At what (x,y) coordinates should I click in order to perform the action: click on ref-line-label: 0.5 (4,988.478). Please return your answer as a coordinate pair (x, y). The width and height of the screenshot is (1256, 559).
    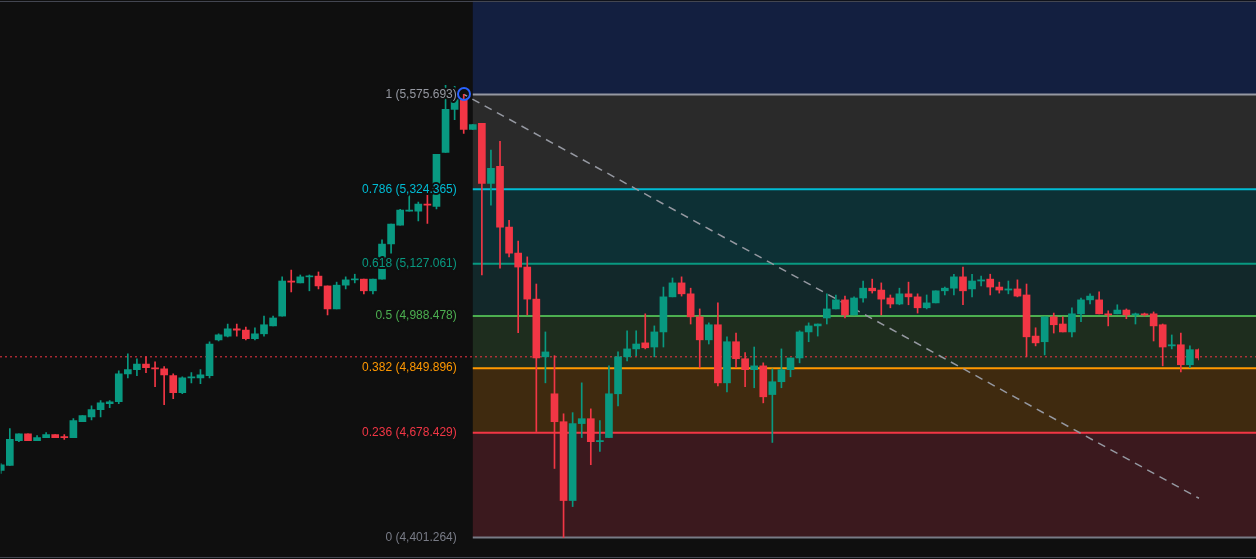
    Looking at the image, I should click on (416, 315).